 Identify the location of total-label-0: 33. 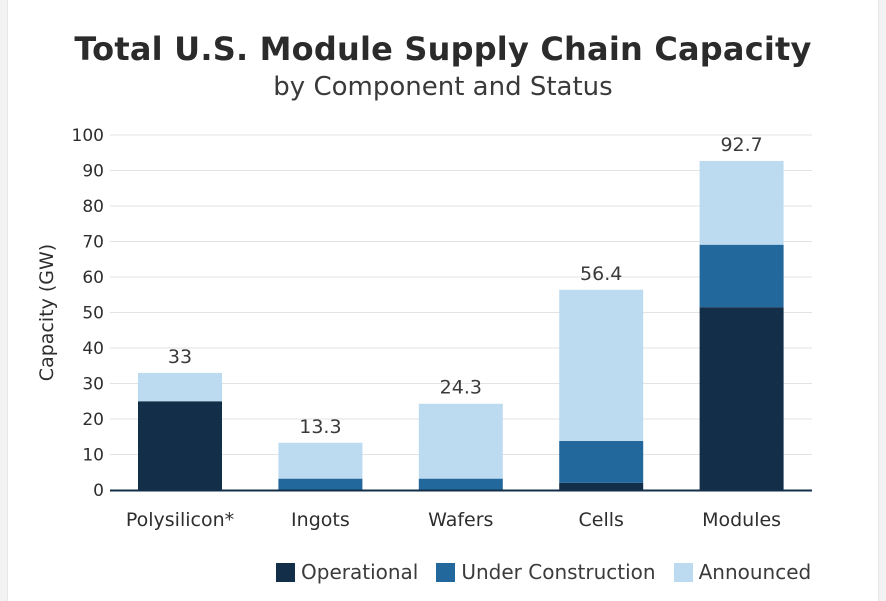
(180, 357).